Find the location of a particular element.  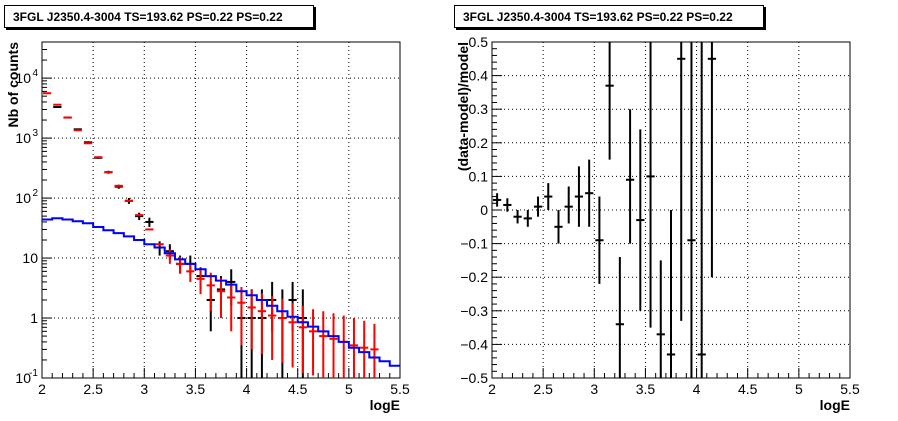

right-y-tick-label: 0.2 is located at coordinates (479, 143).